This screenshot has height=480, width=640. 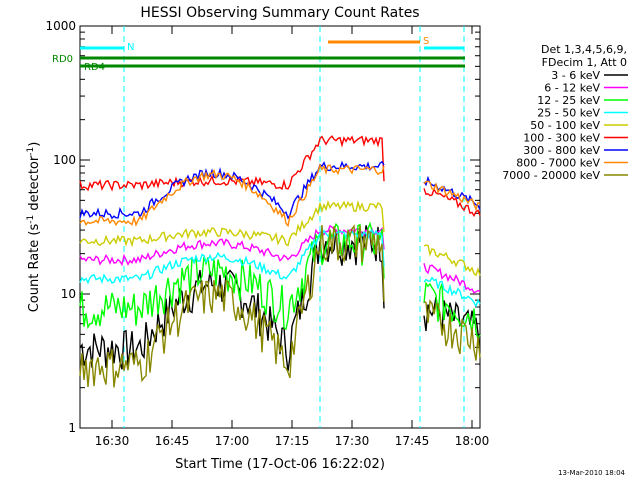 I want to click on x-tick-label: 18:00, so click(x=472, y=441).